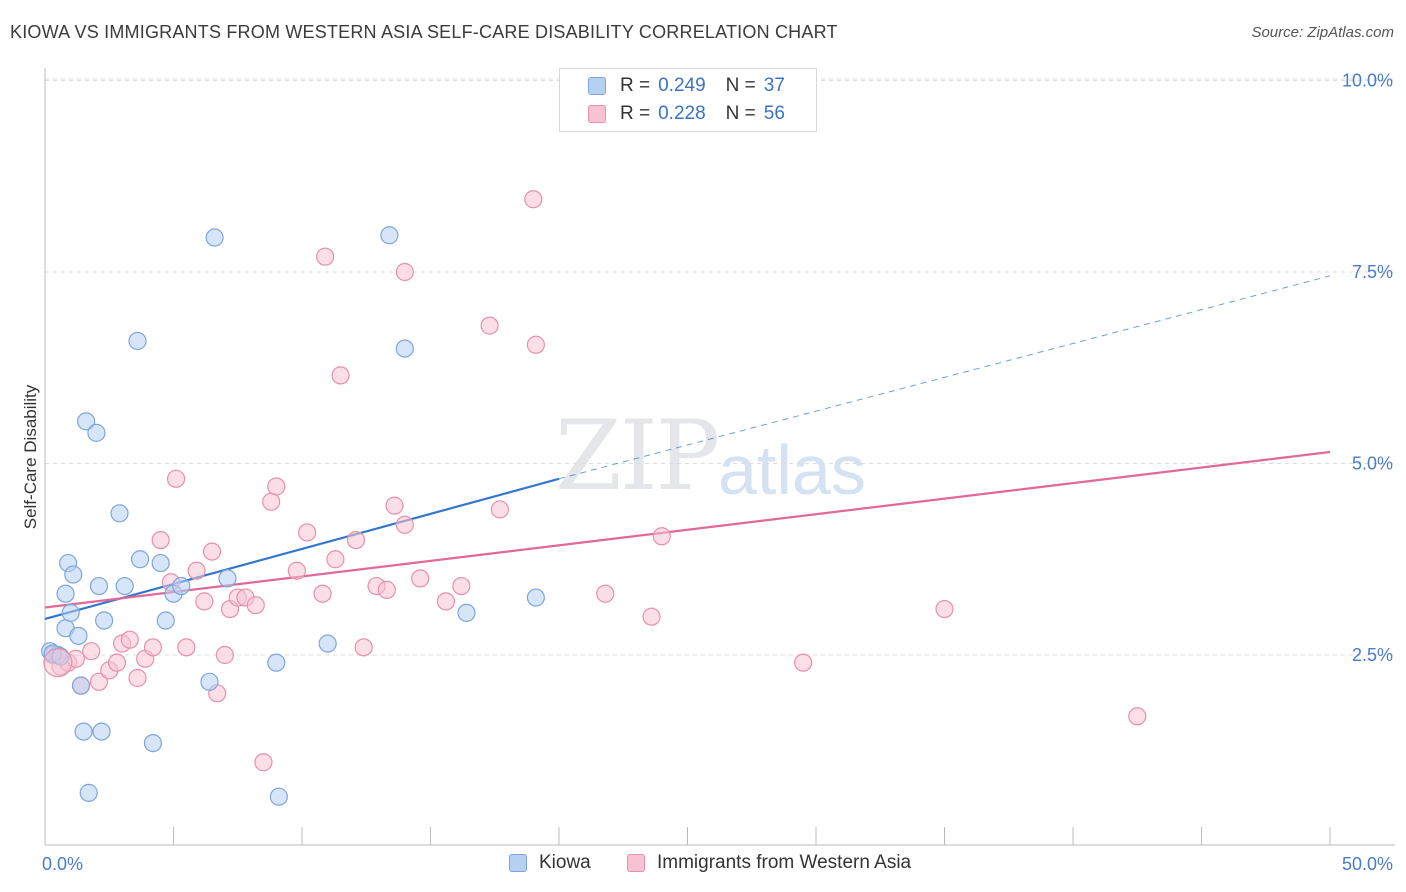 This screenshot has width=1406, height=892. I want to click on source-label: Source: ZipAtlas.com, so click(1322, 32).